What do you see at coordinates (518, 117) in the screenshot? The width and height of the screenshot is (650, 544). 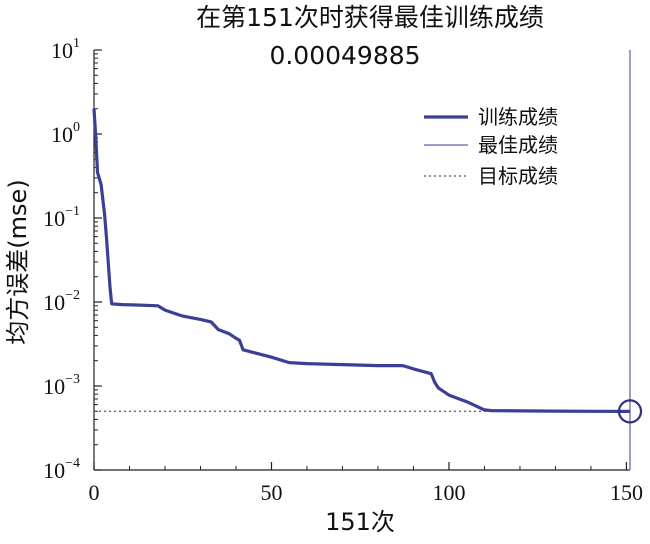 I see `legend-label-training: 训练成绩` at bounding box center [518, 117].